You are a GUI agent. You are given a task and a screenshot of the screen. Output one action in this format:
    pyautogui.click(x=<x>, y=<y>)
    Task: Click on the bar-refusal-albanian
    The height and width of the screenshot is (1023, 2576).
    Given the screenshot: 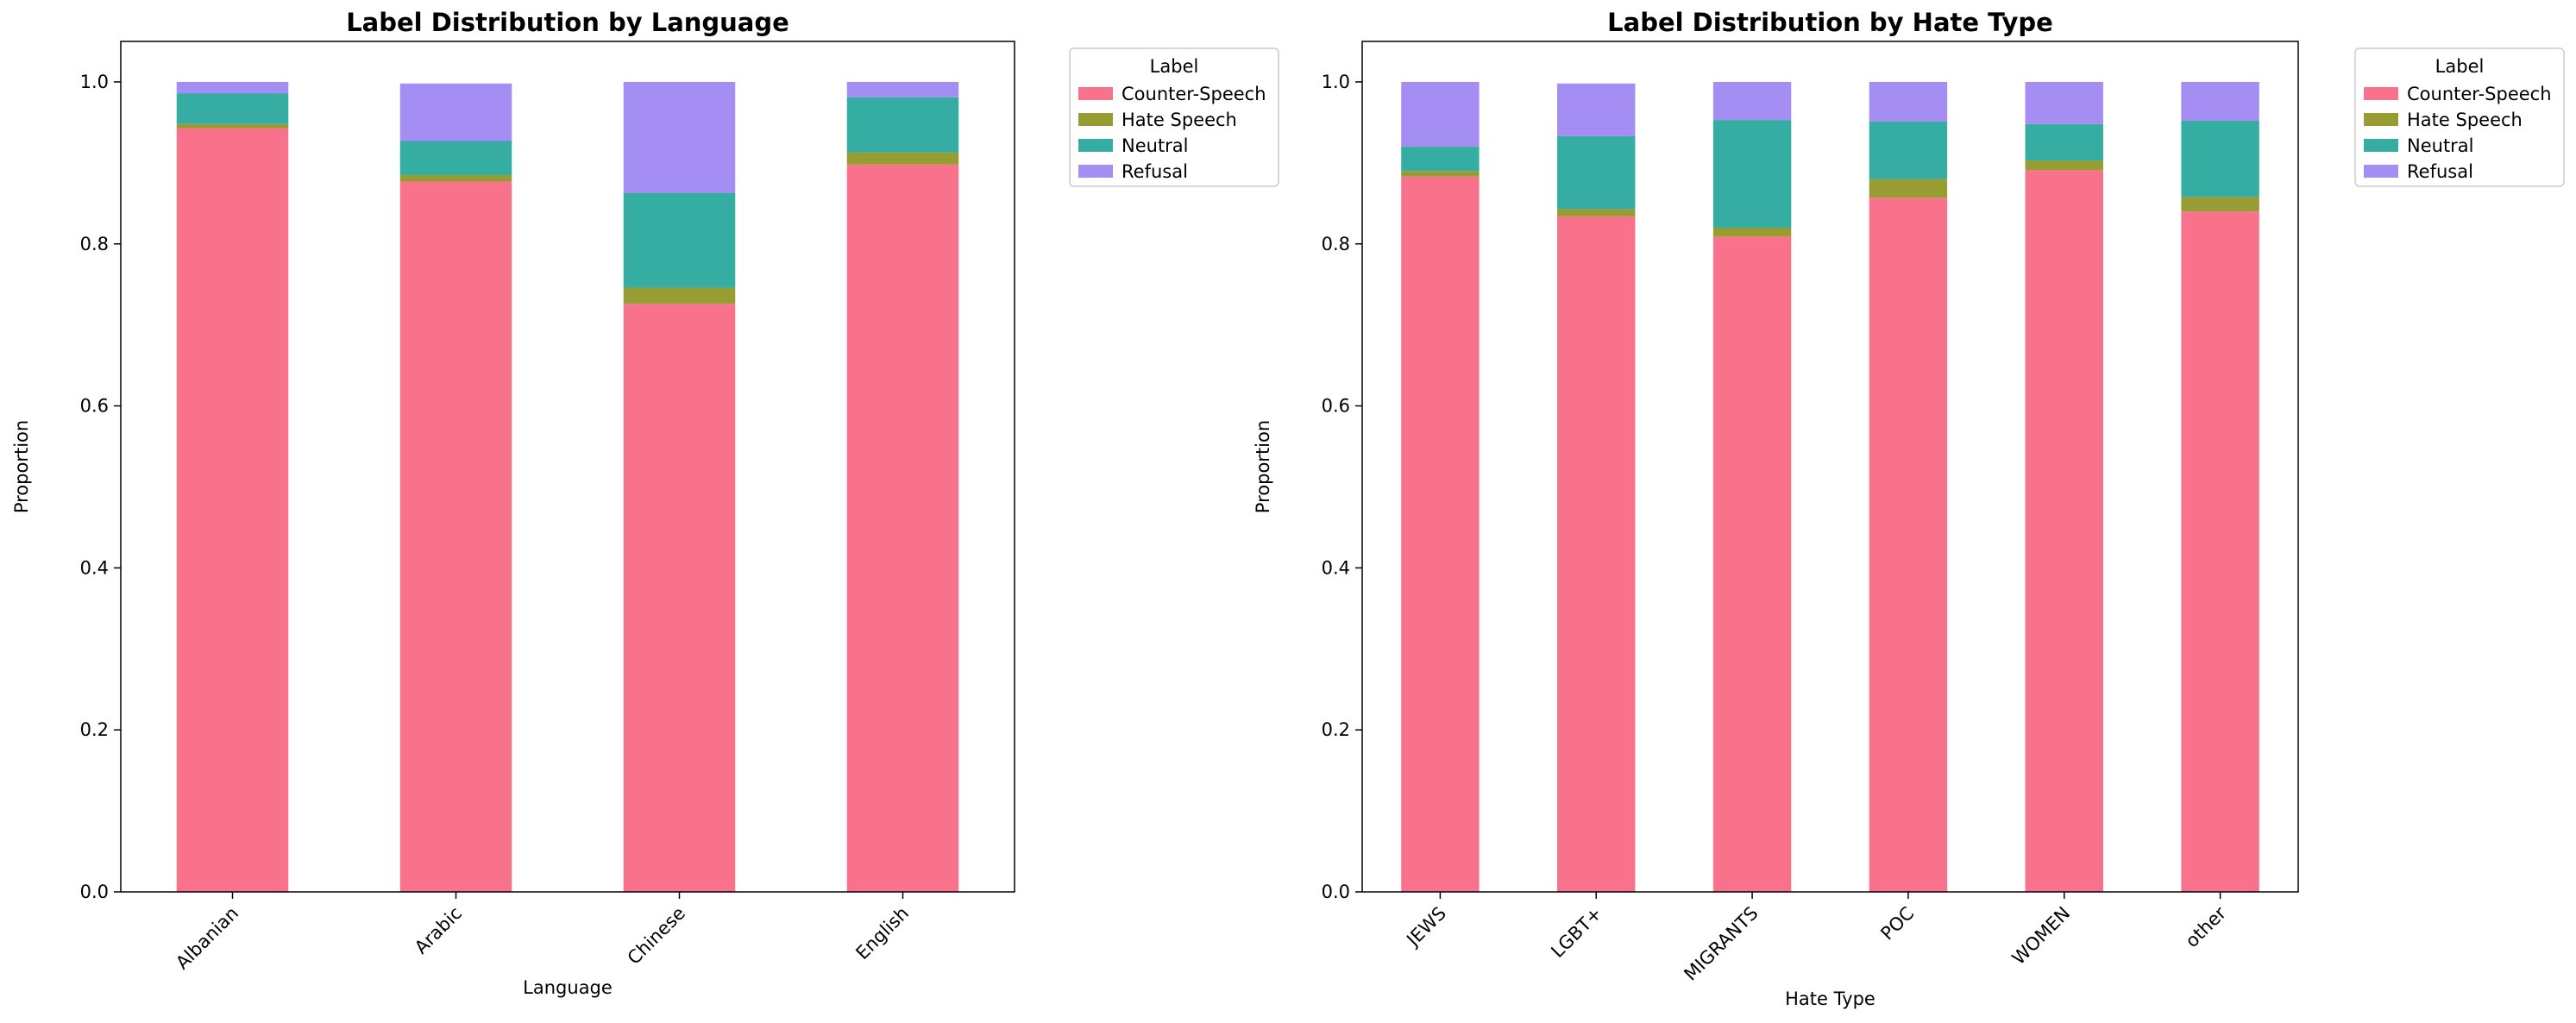 What is the action you would take?
    pyautogui.click(x=232, y=87)
    